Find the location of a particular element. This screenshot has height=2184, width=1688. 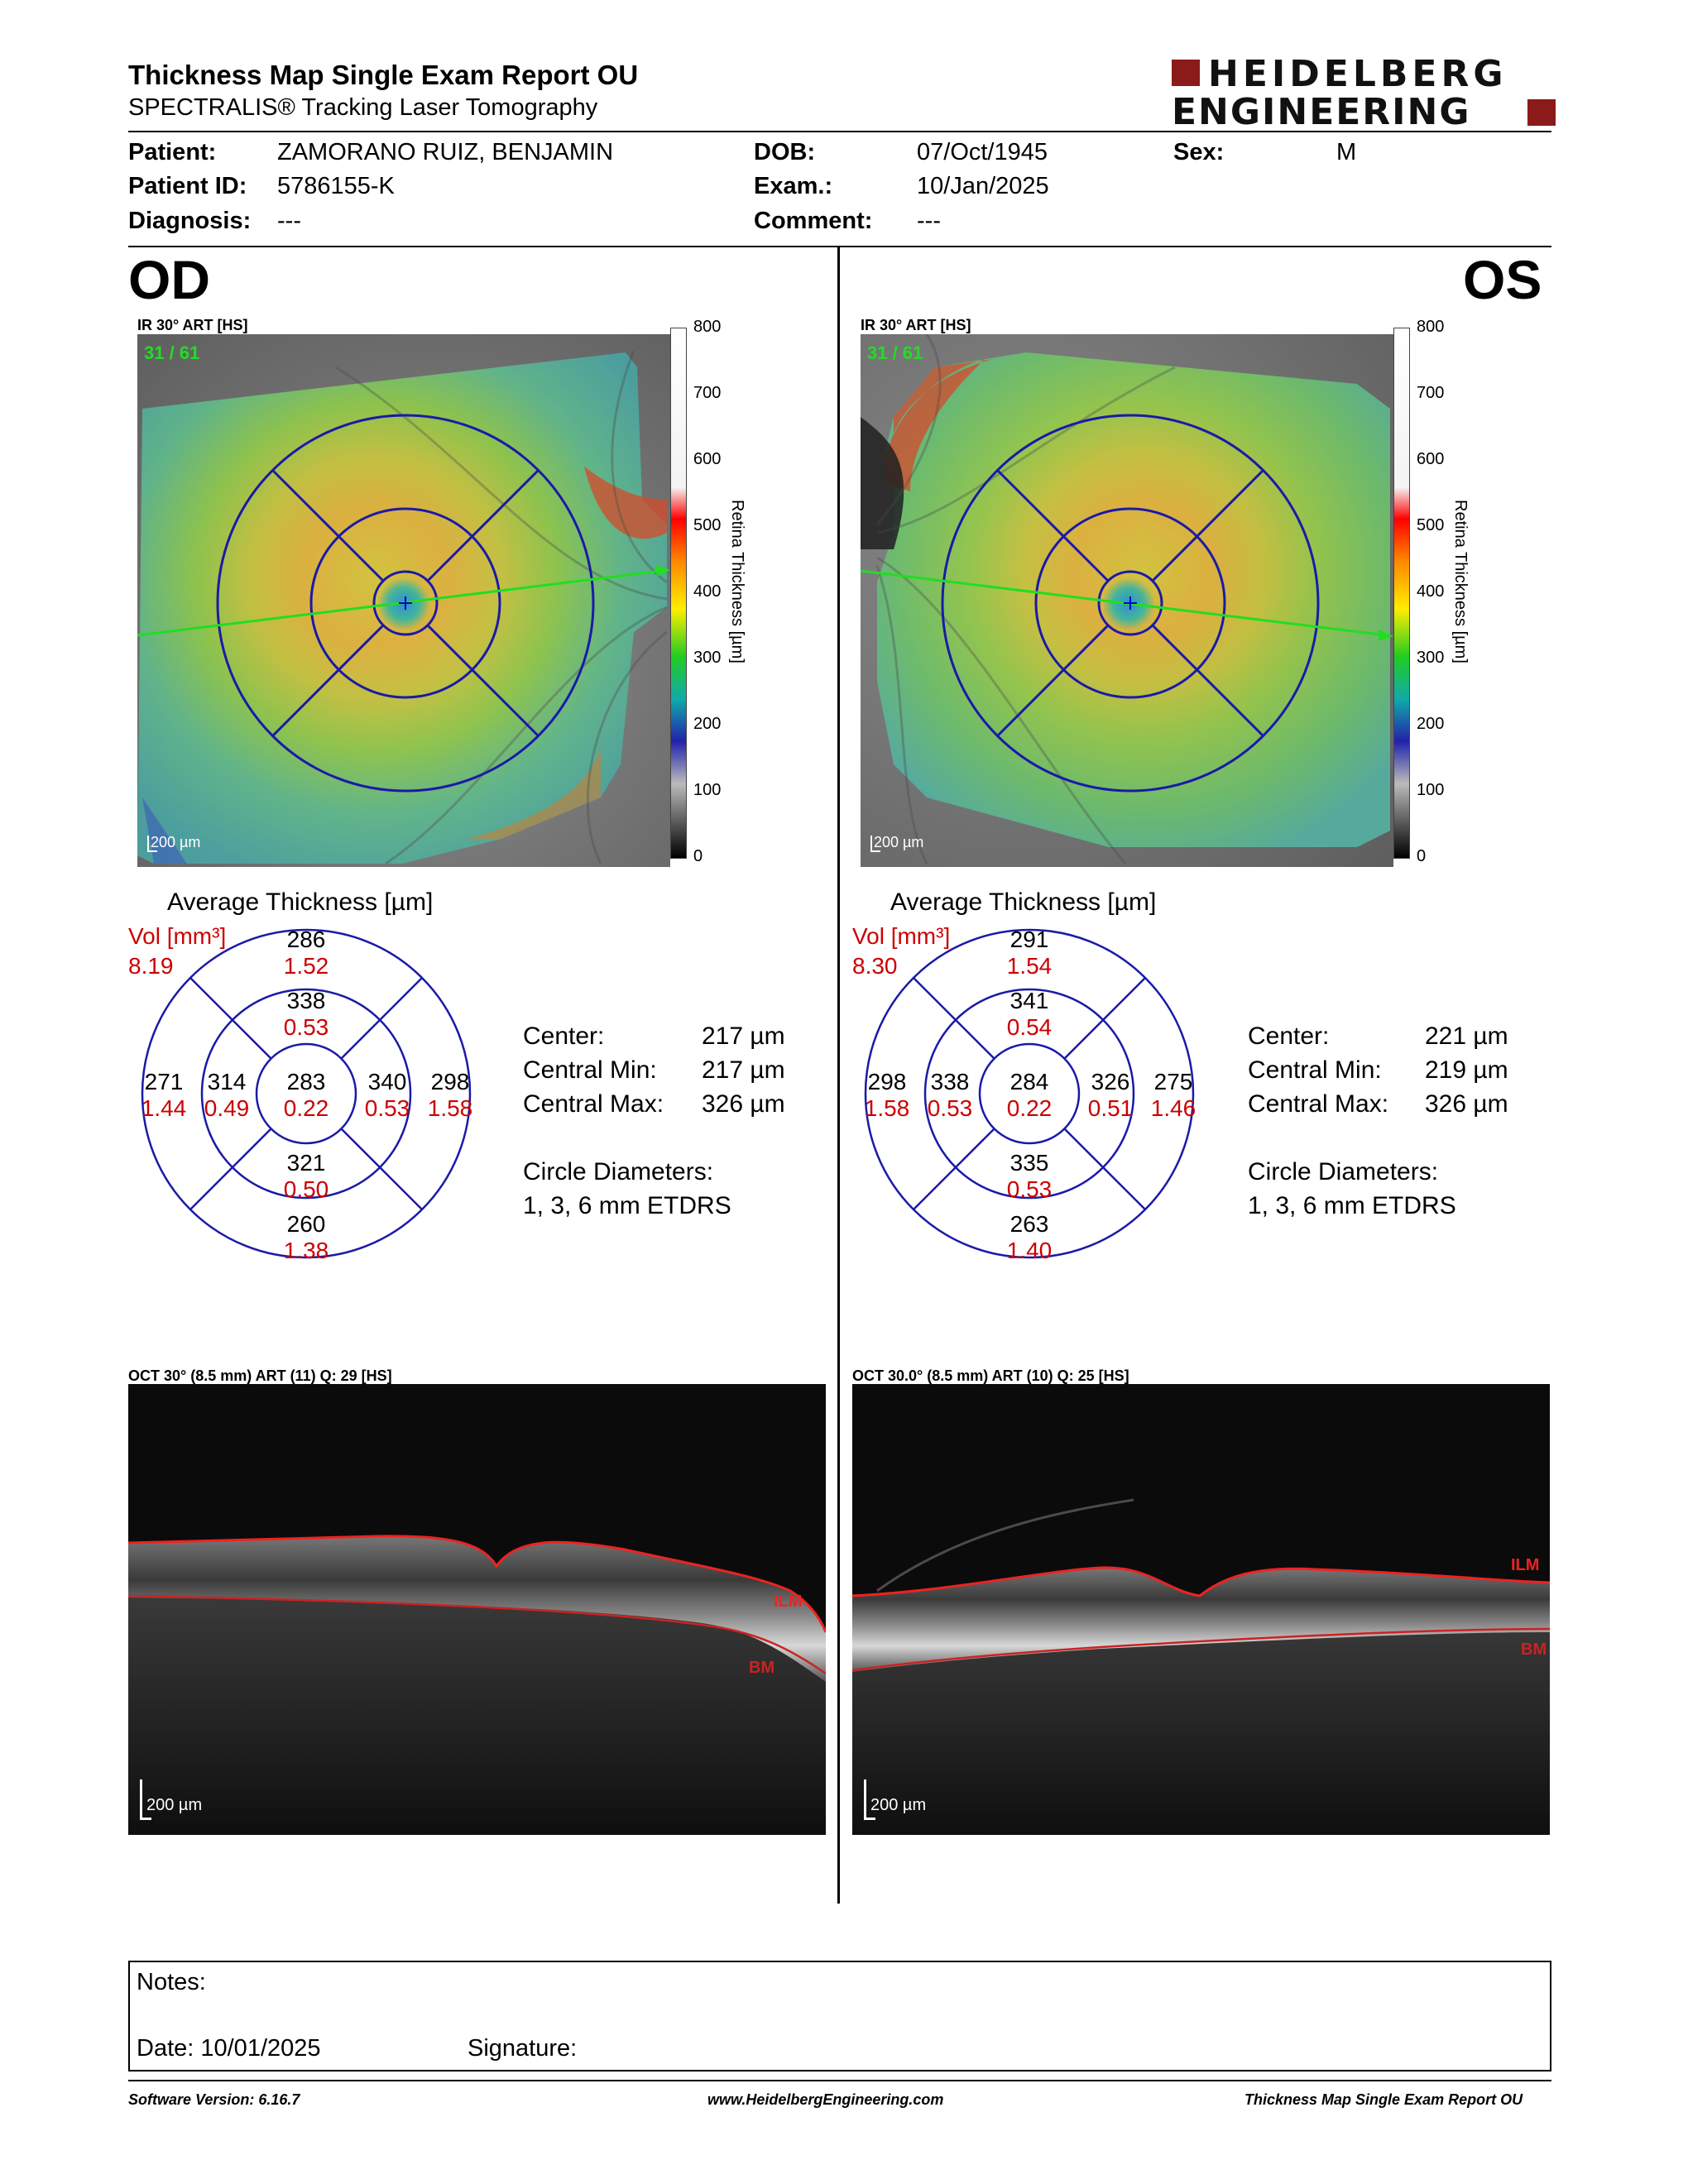

od-frame-counter: 31 / 61 is located at coordinates (172, 352).